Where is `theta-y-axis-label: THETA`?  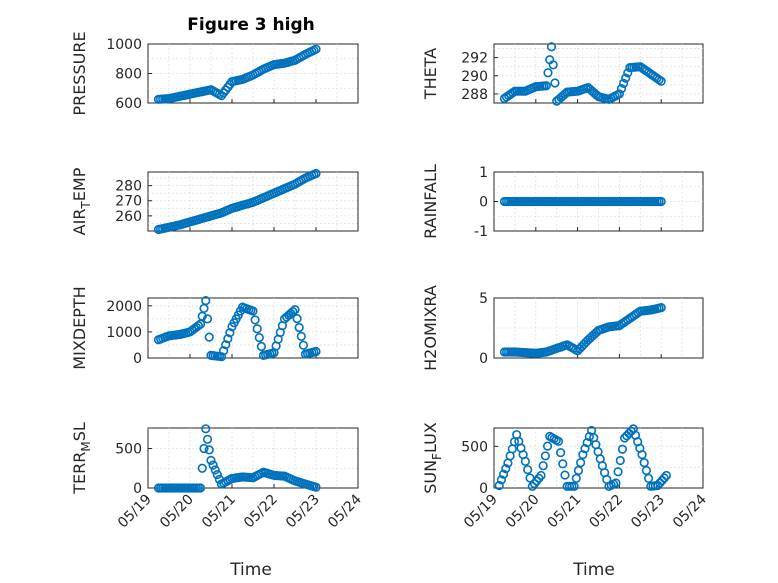 theta-y-axis-label: THETA is located at coordinates (430, 74).